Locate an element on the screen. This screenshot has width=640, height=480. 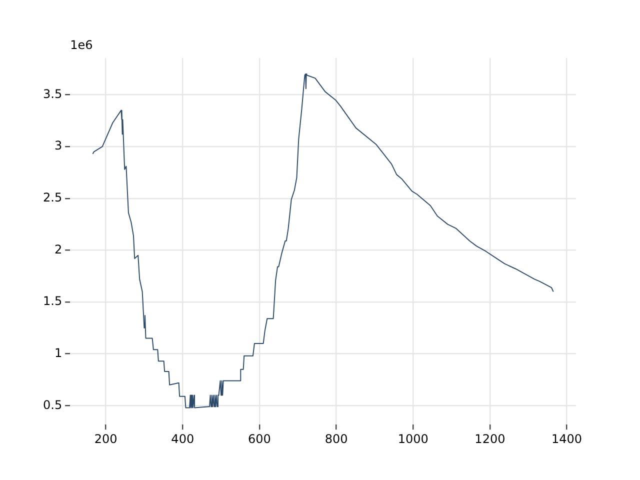
x-tick-label: 800 is located at coordinates (336, 439).